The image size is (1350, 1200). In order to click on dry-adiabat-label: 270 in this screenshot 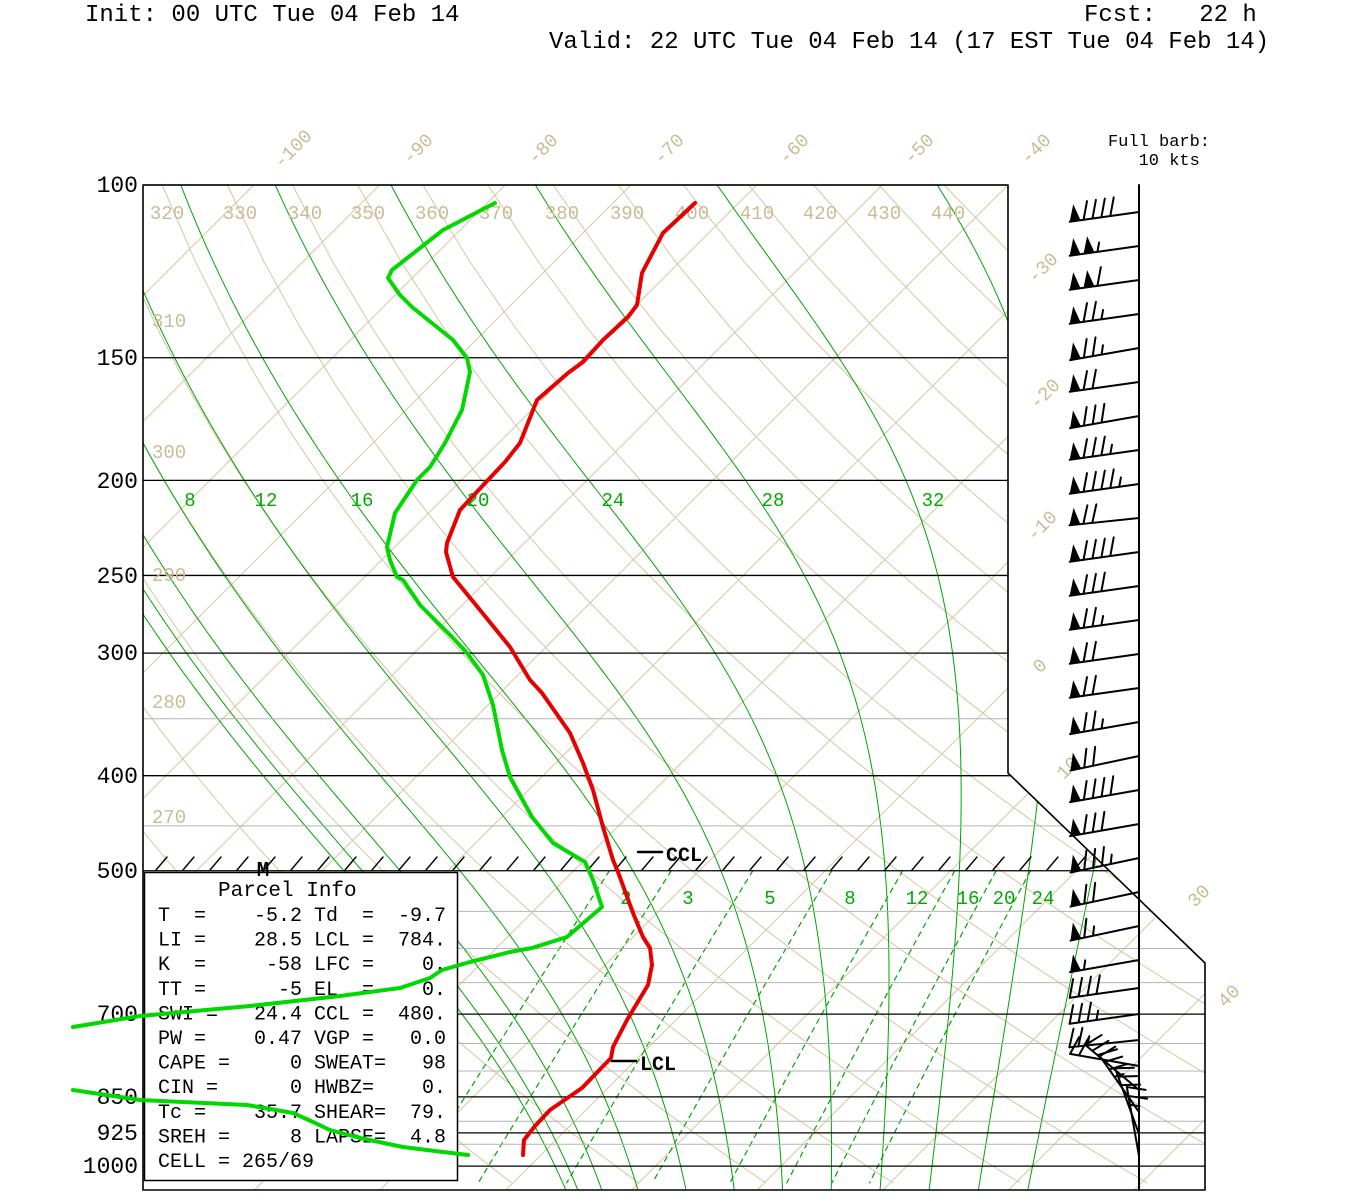, I will do `click(169, 818)`.